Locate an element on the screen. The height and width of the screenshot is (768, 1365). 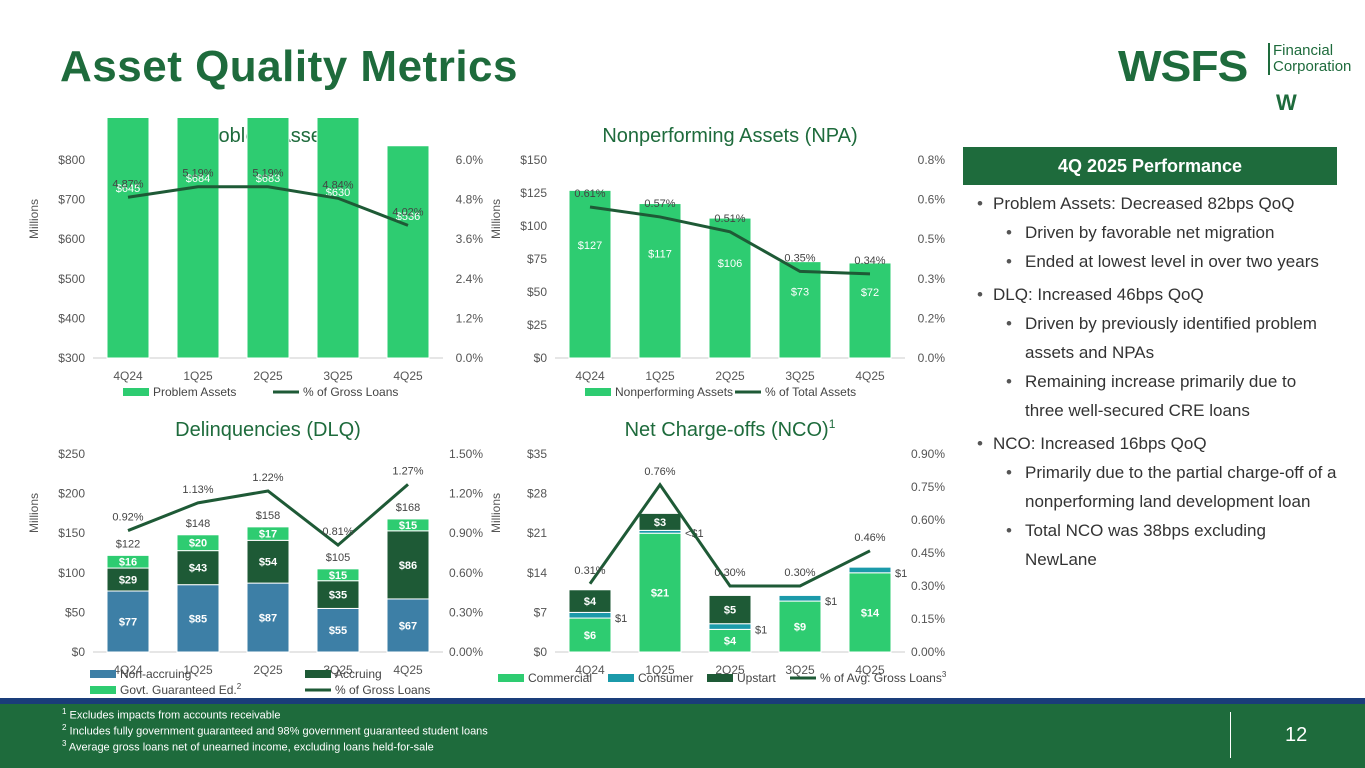
chart-title: Delinquencies (DLQ) is located at coordinates (268, 430).